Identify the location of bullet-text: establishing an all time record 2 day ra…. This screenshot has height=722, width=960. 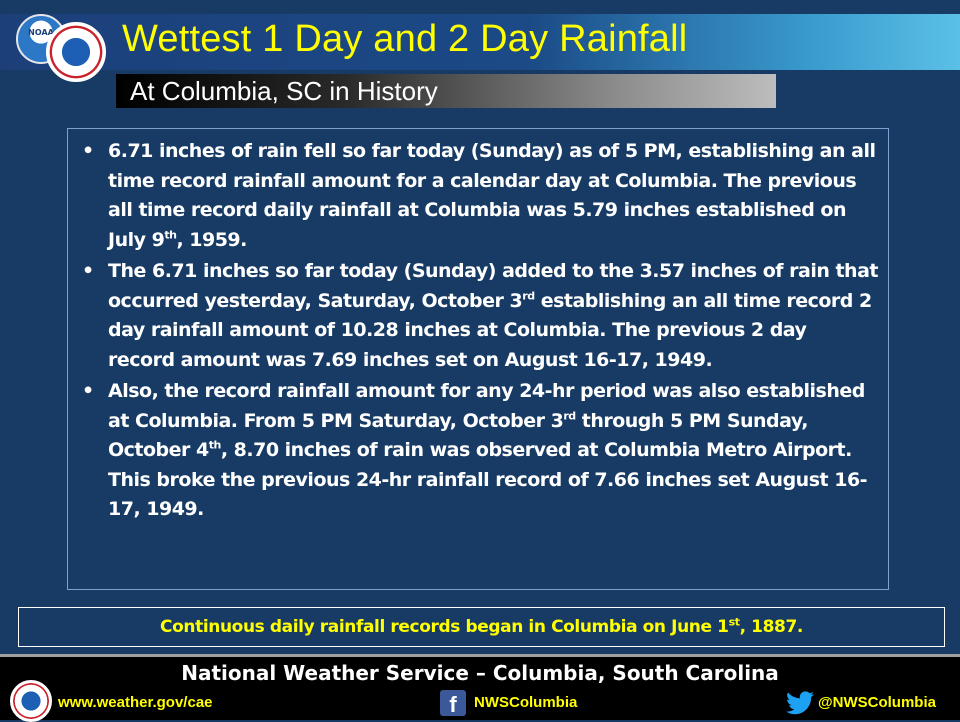
(490, 330).